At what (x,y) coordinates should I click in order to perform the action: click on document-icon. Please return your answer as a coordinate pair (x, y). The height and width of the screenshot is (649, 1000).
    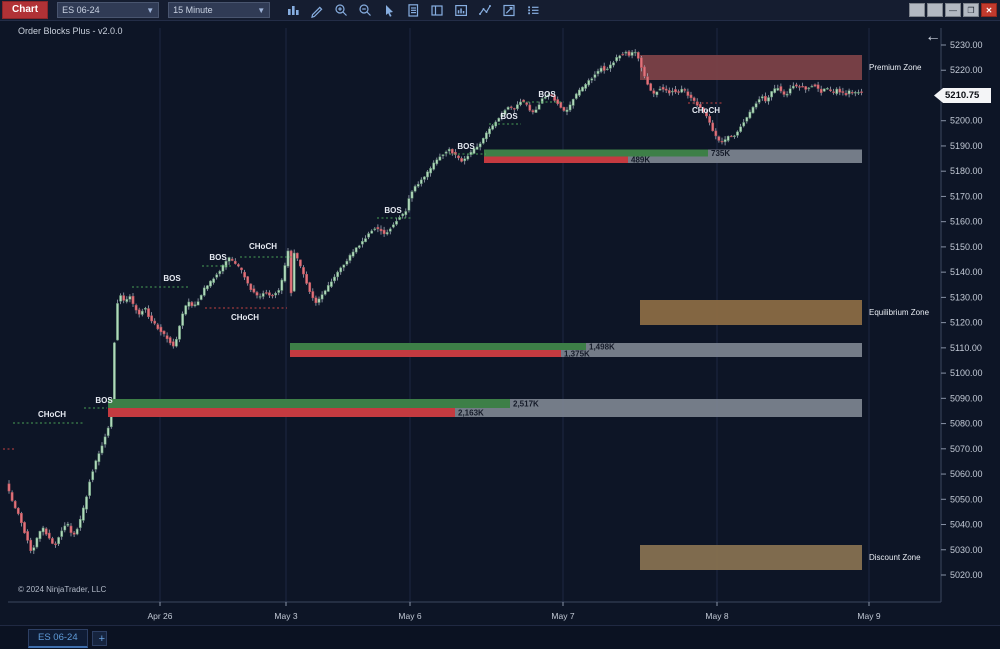
    Looking at the image, I should click on (412, 10).